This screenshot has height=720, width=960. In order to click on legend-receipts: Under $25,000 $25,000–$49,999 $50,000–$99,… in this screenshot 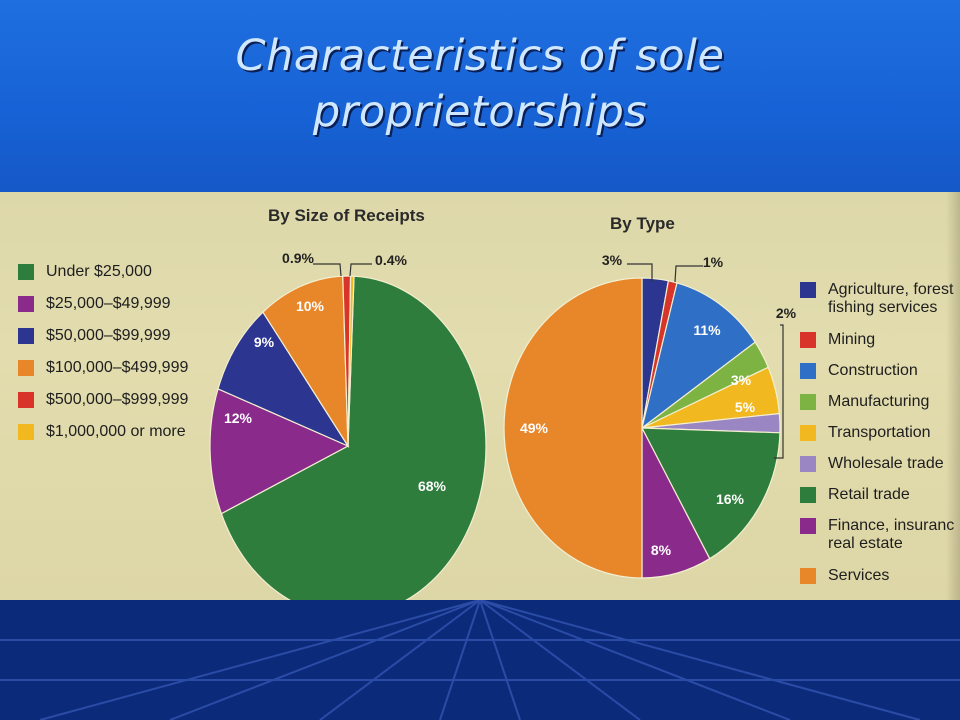, I will do `click(118, 358)`.